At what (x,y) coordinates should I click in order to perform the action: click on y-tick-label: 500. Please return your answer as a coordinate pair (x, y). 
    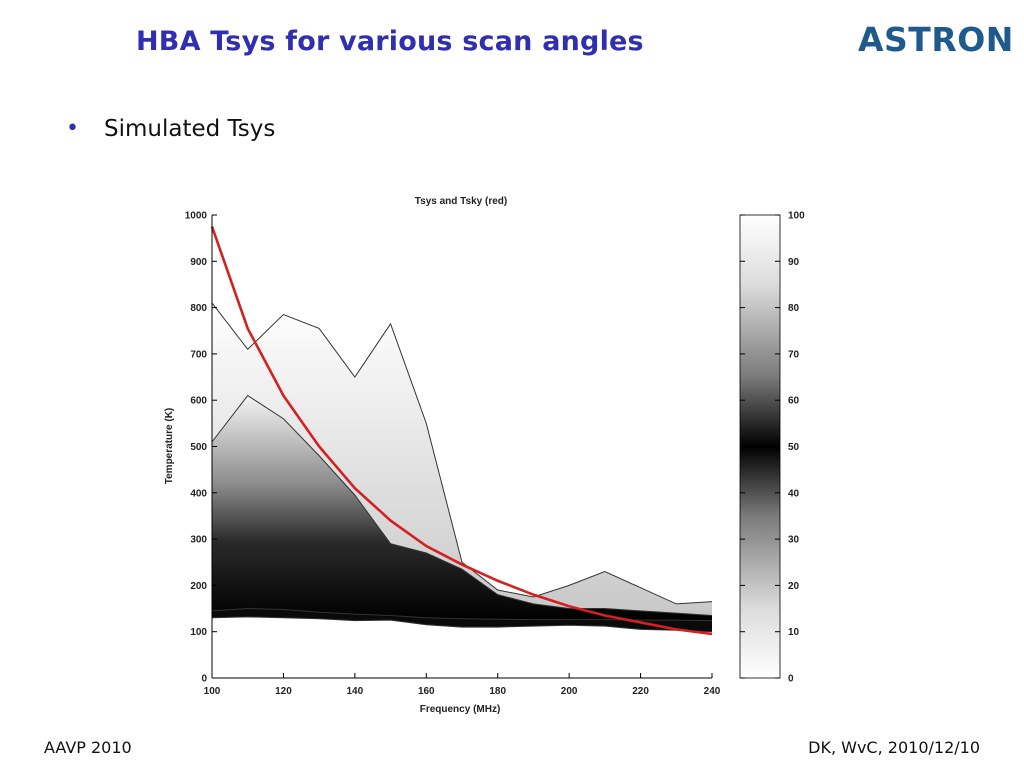
    Looking at the image, I should click on (198, 447).